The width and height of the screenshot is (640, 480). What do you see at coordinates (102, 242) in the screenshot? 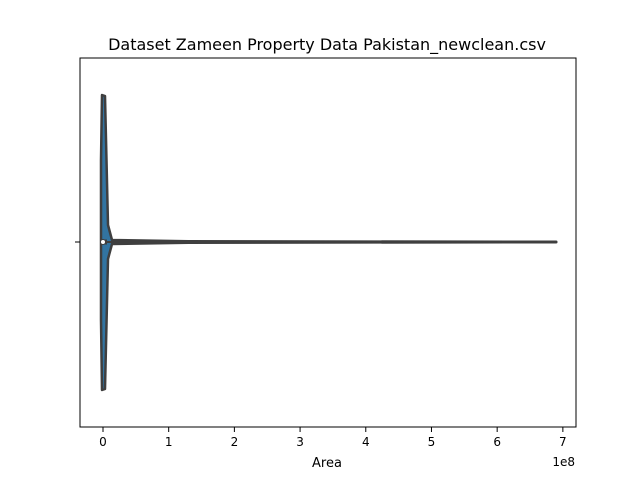
I see `median-marker` at bounding box center [102, 242].